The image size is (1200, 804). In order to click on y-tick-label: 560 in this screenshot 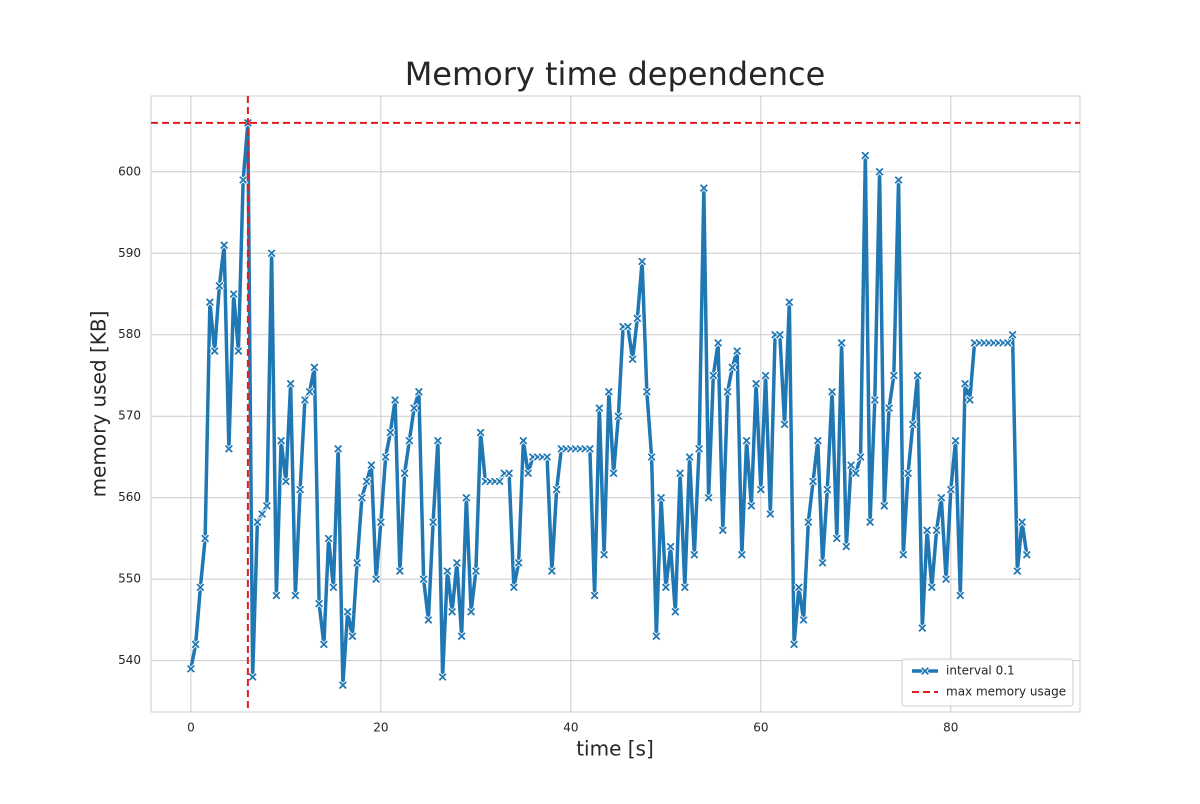, I will do `click(129, 497)`.